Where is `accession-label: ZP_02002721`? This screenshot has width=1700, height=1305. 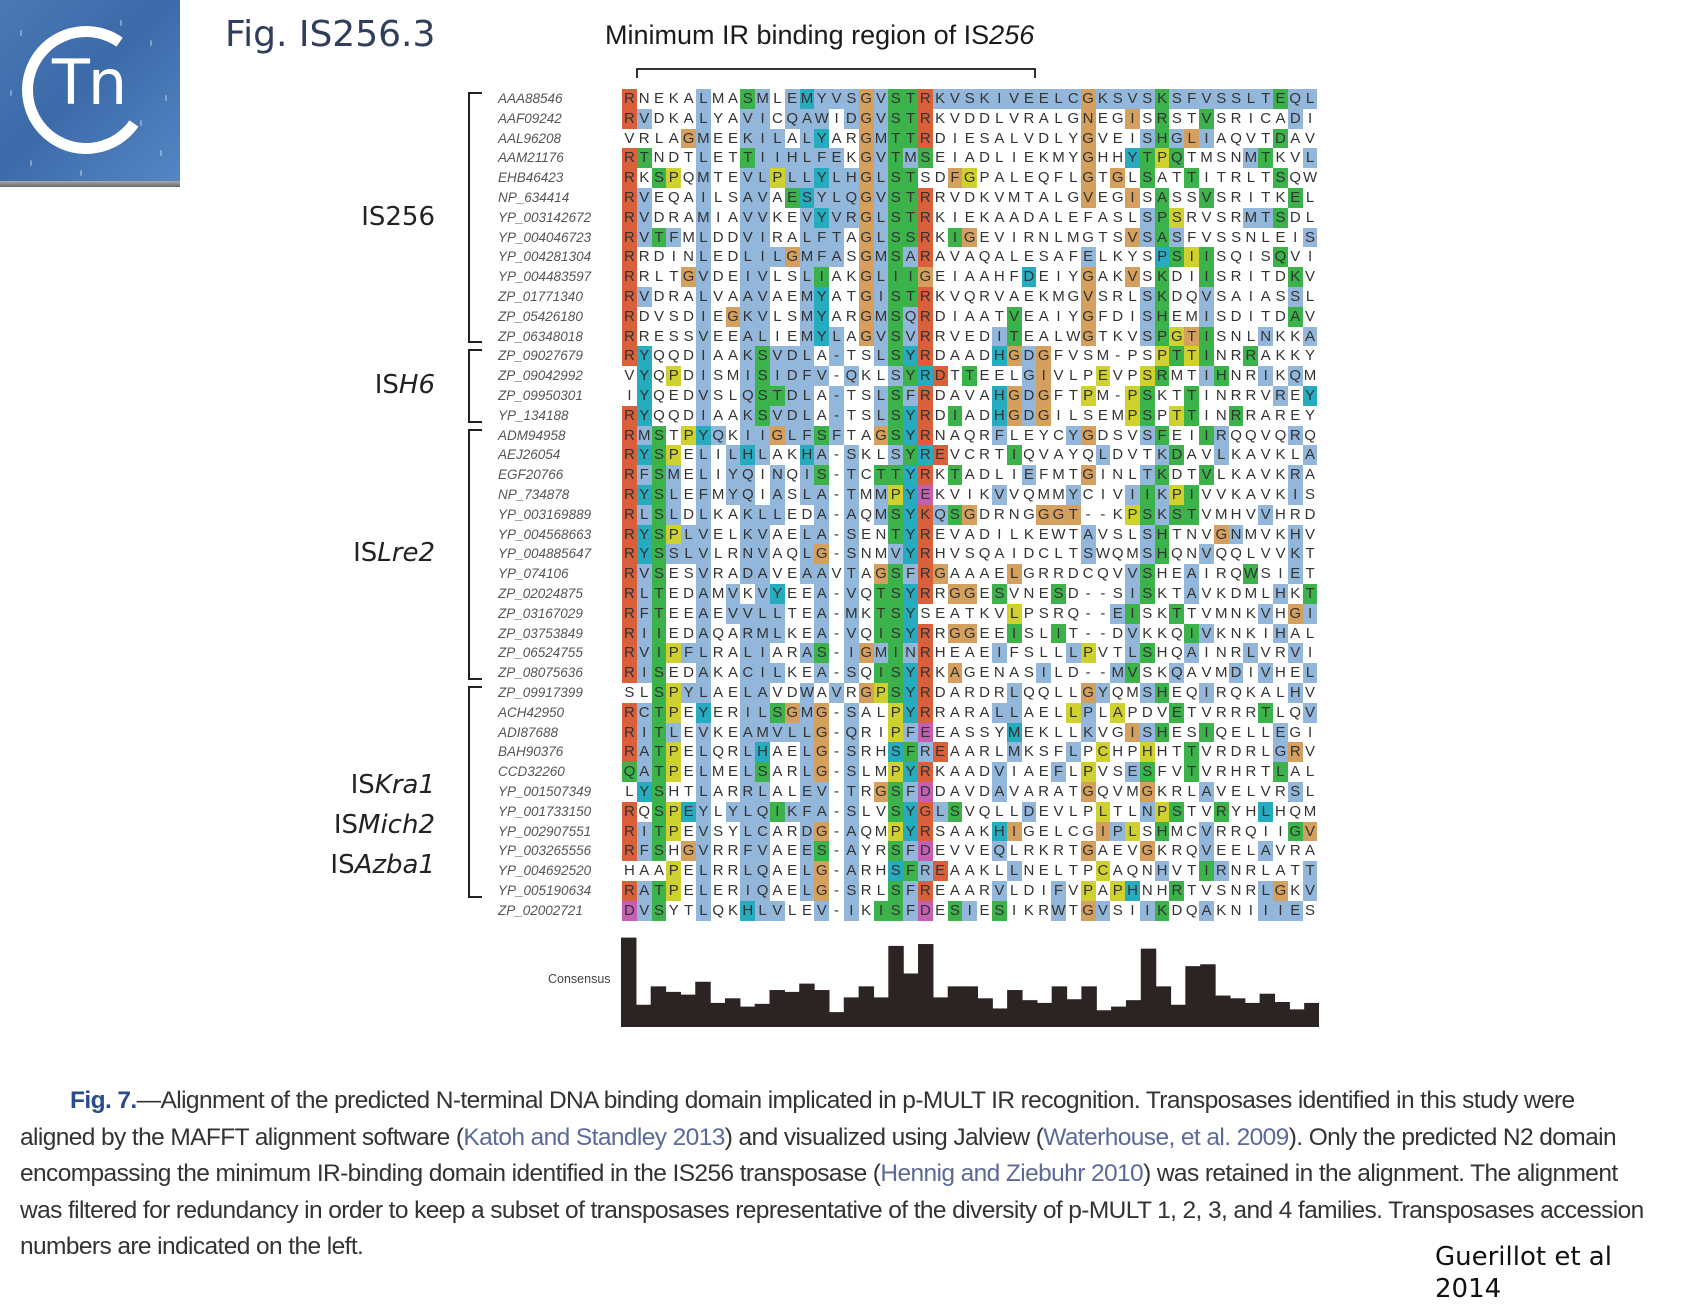 accession-label: ZP_02002721 is located at coordinates (540, 910).